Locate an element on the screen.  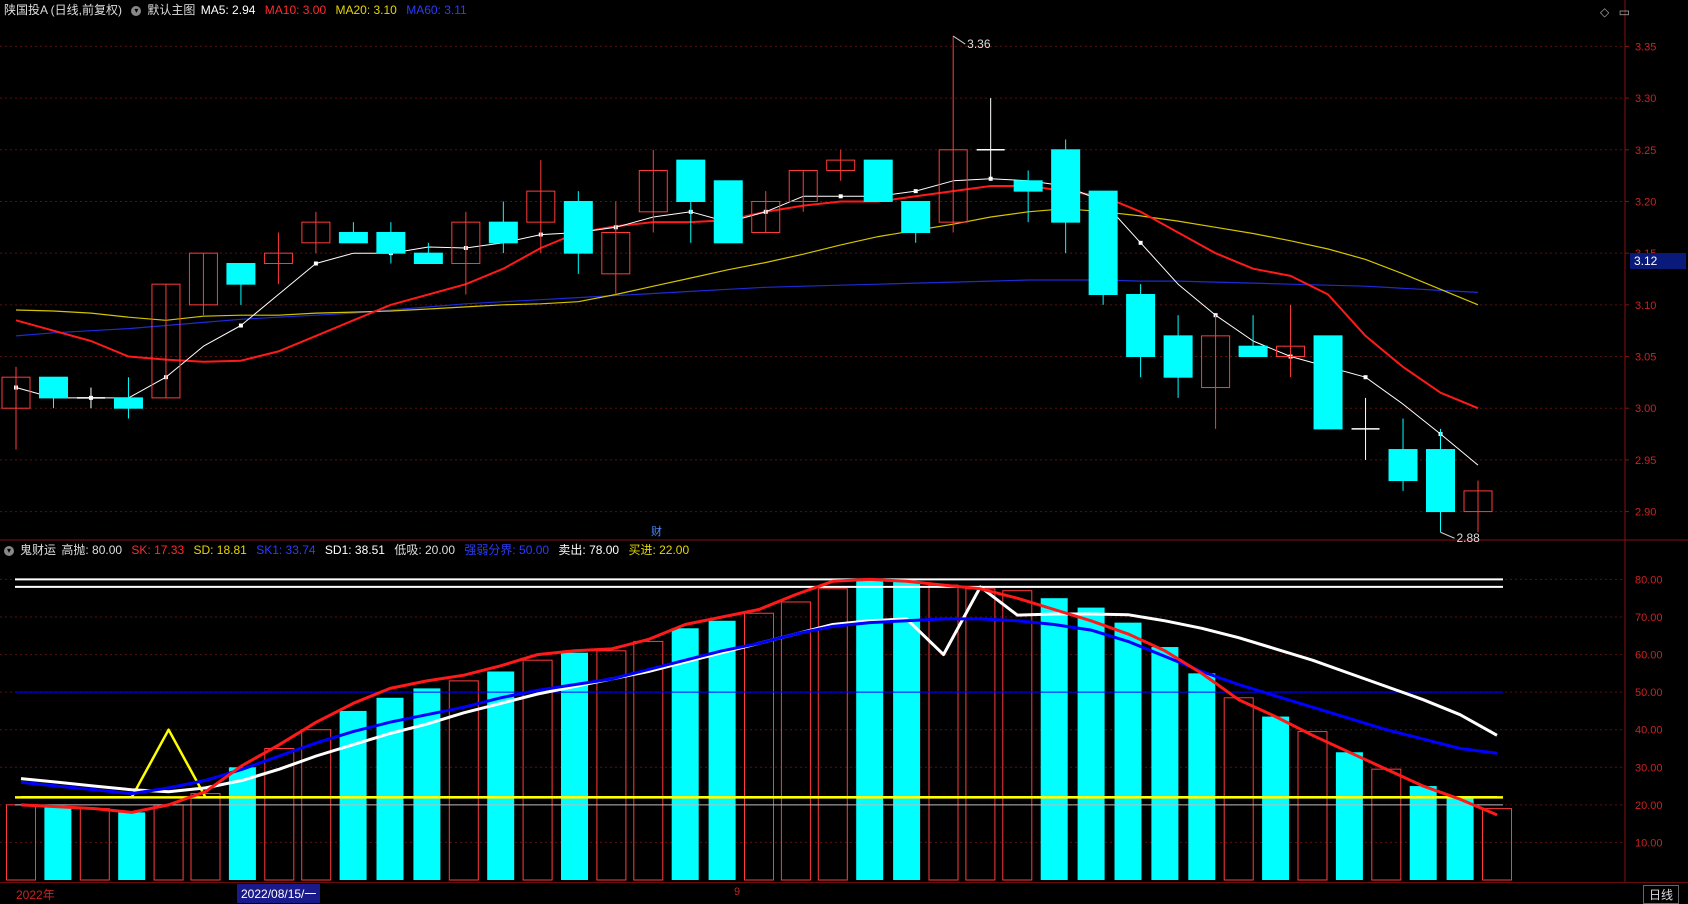
finance-marker: 财 is located at coordinates (656, 532).